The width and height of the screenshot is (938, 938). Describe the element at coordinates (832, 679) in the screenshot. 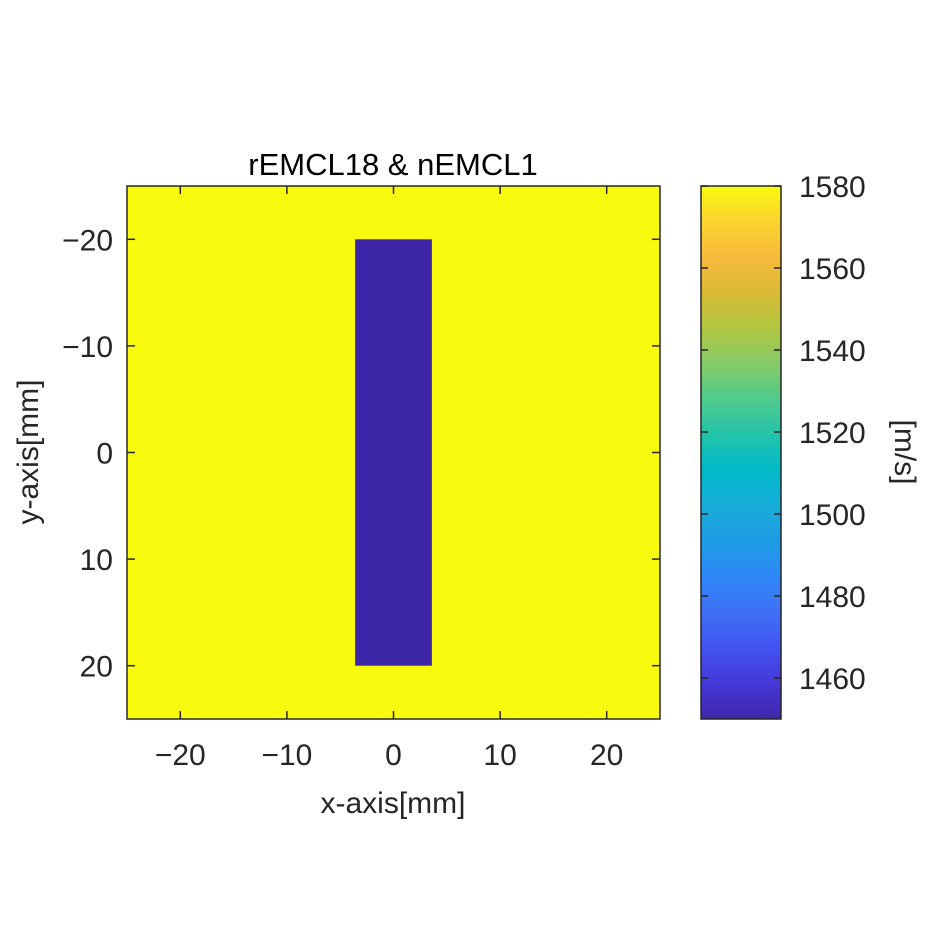

I see `colorbar-tick-label: 1460` at that location.